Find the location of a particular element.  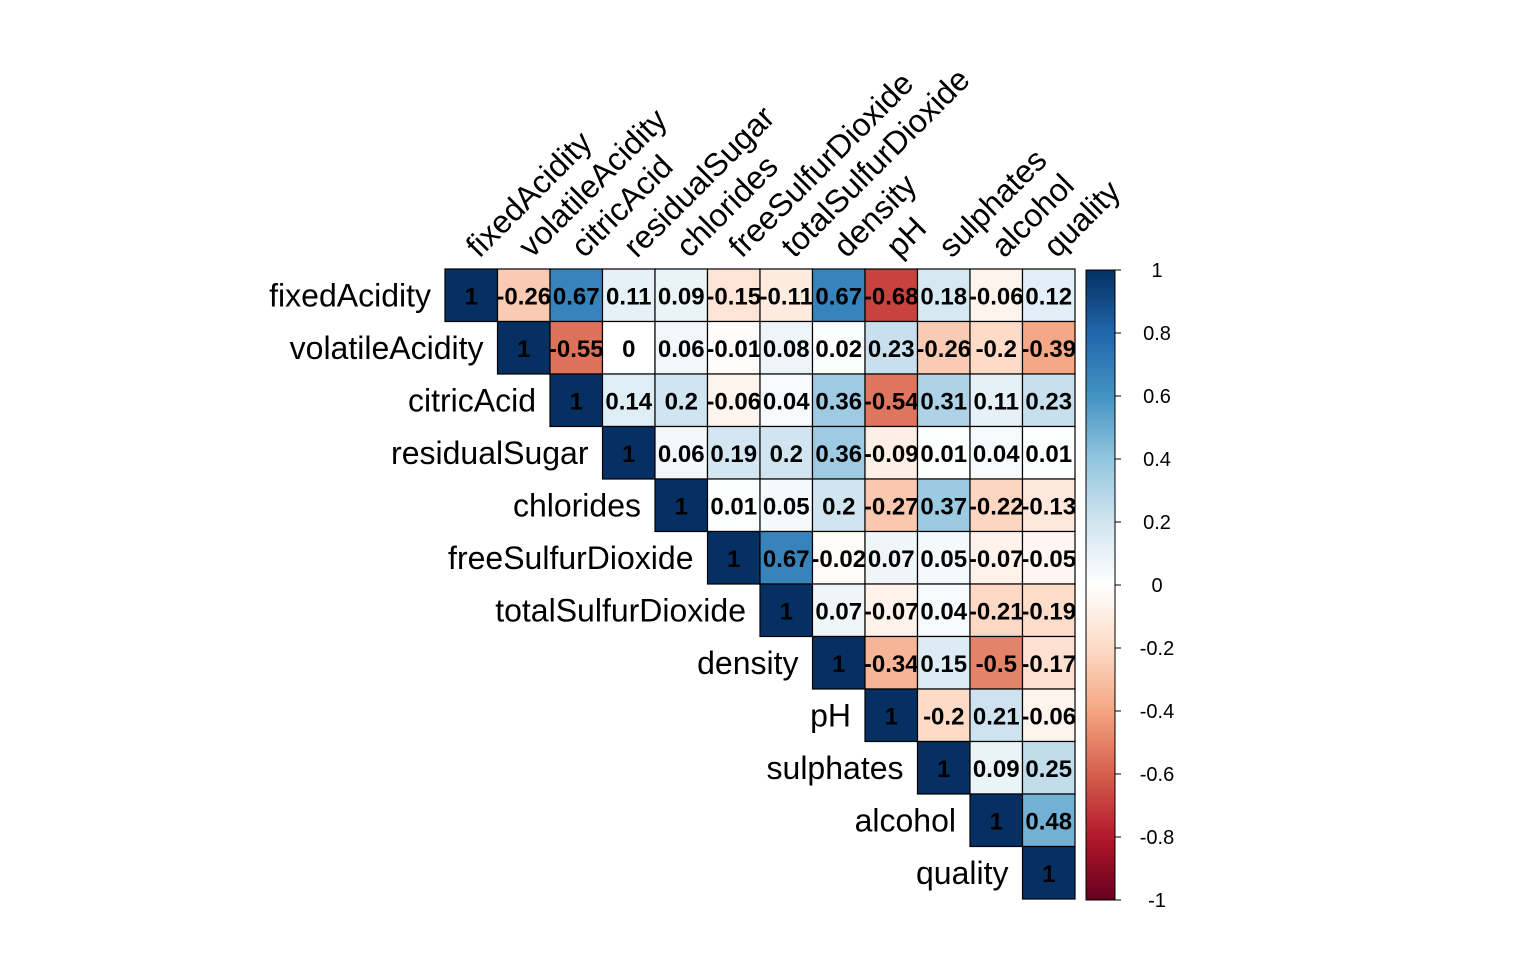

cell-value-label: 0.09 is located at coordinates (681, 296).